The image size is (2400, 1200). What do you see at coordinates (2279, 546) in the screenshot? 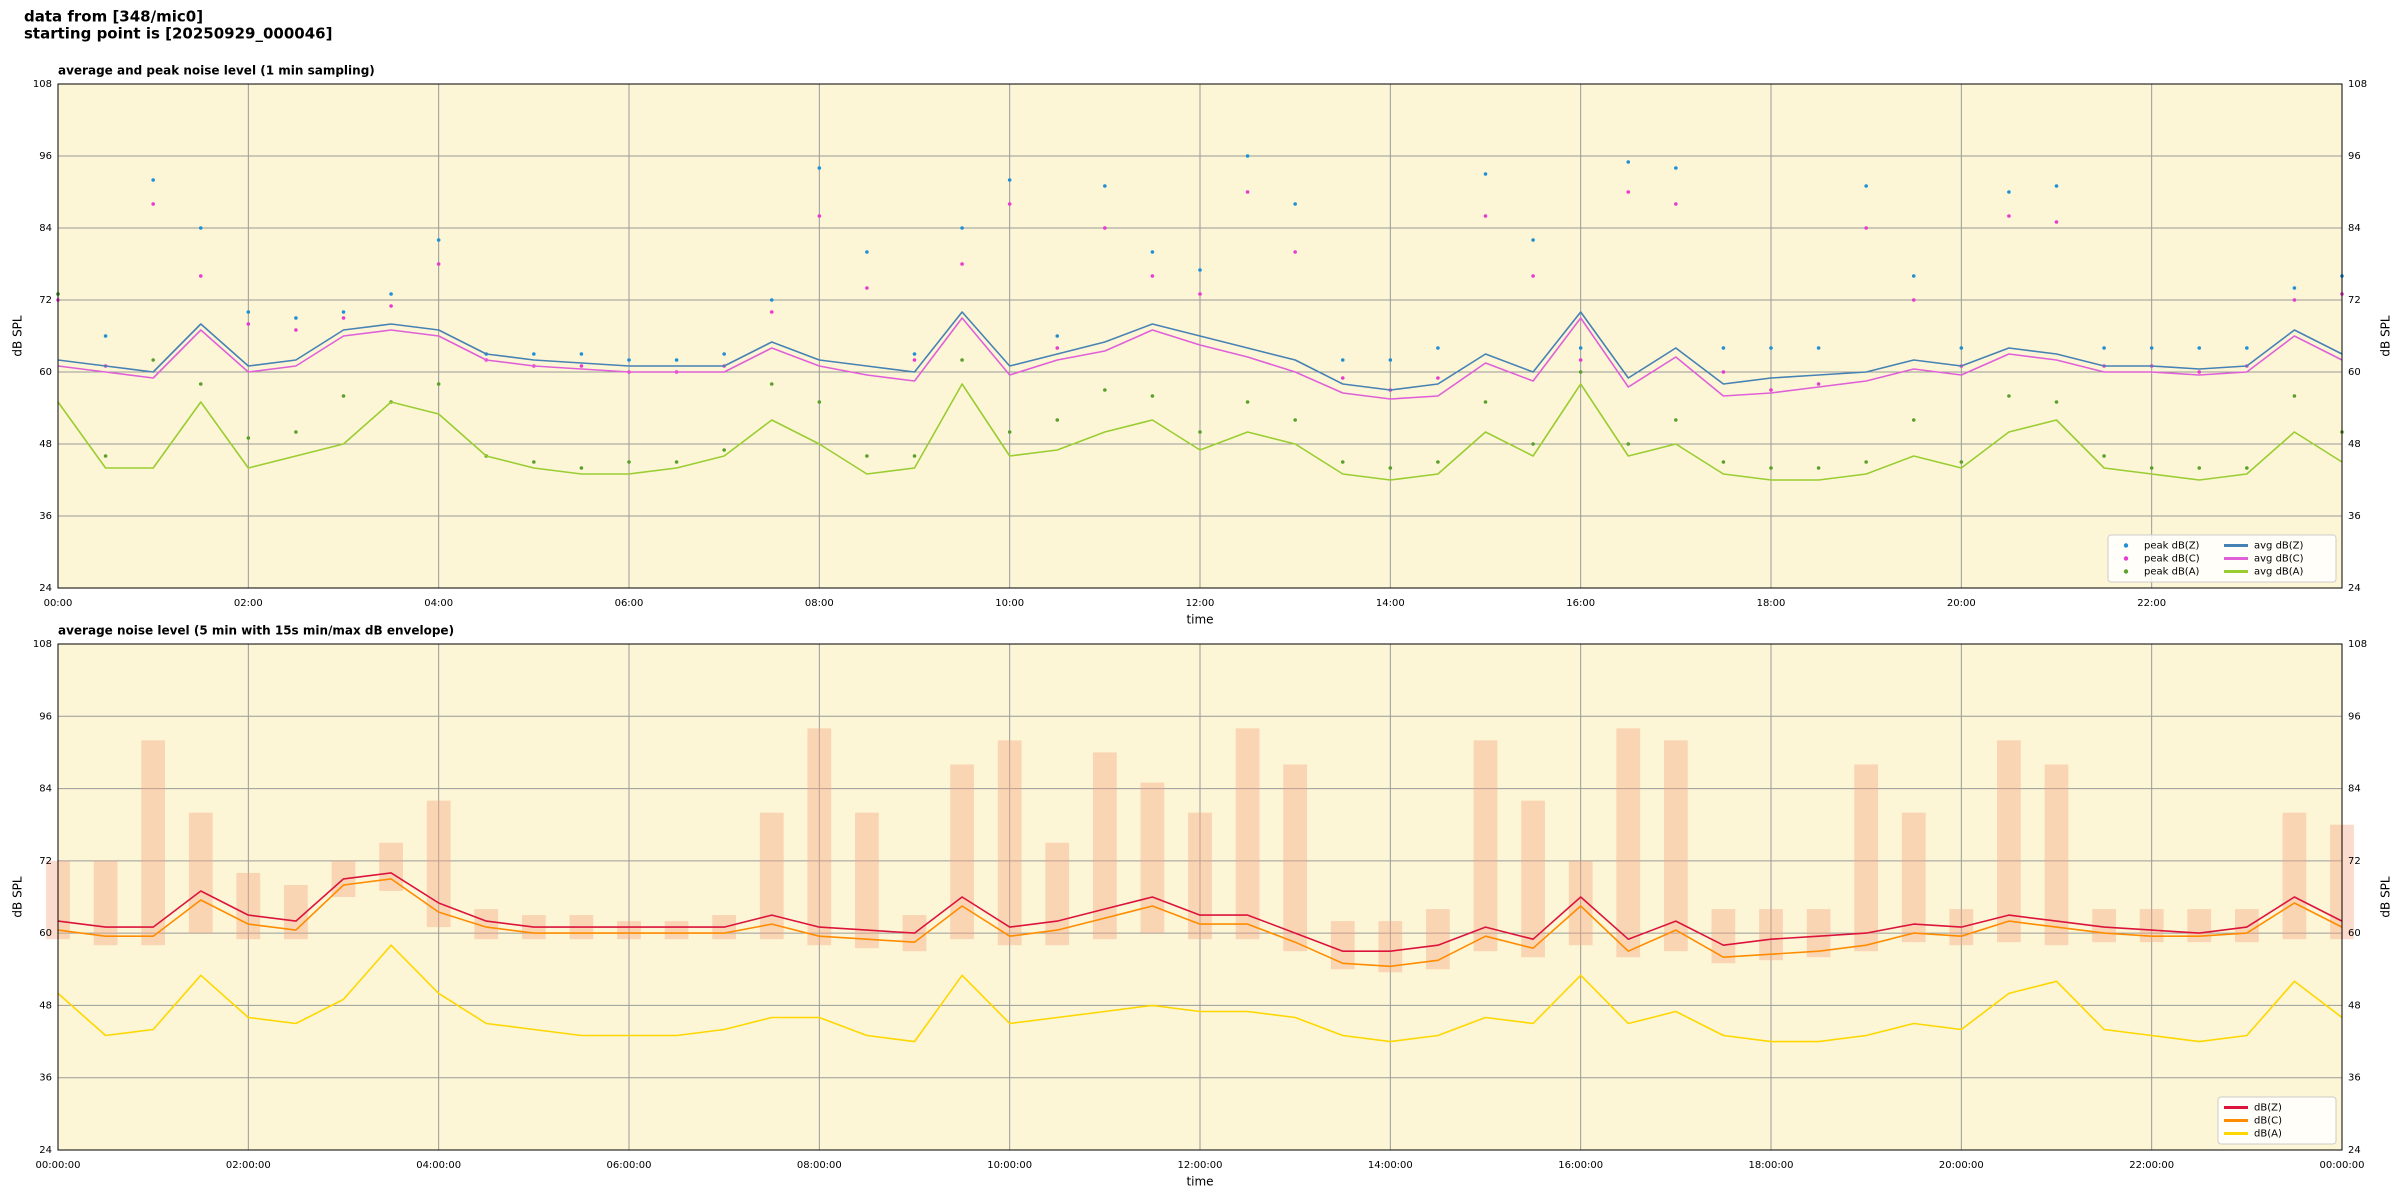
I see `legend-label: avg dB(Z)` at bounding box center [2279, 546].